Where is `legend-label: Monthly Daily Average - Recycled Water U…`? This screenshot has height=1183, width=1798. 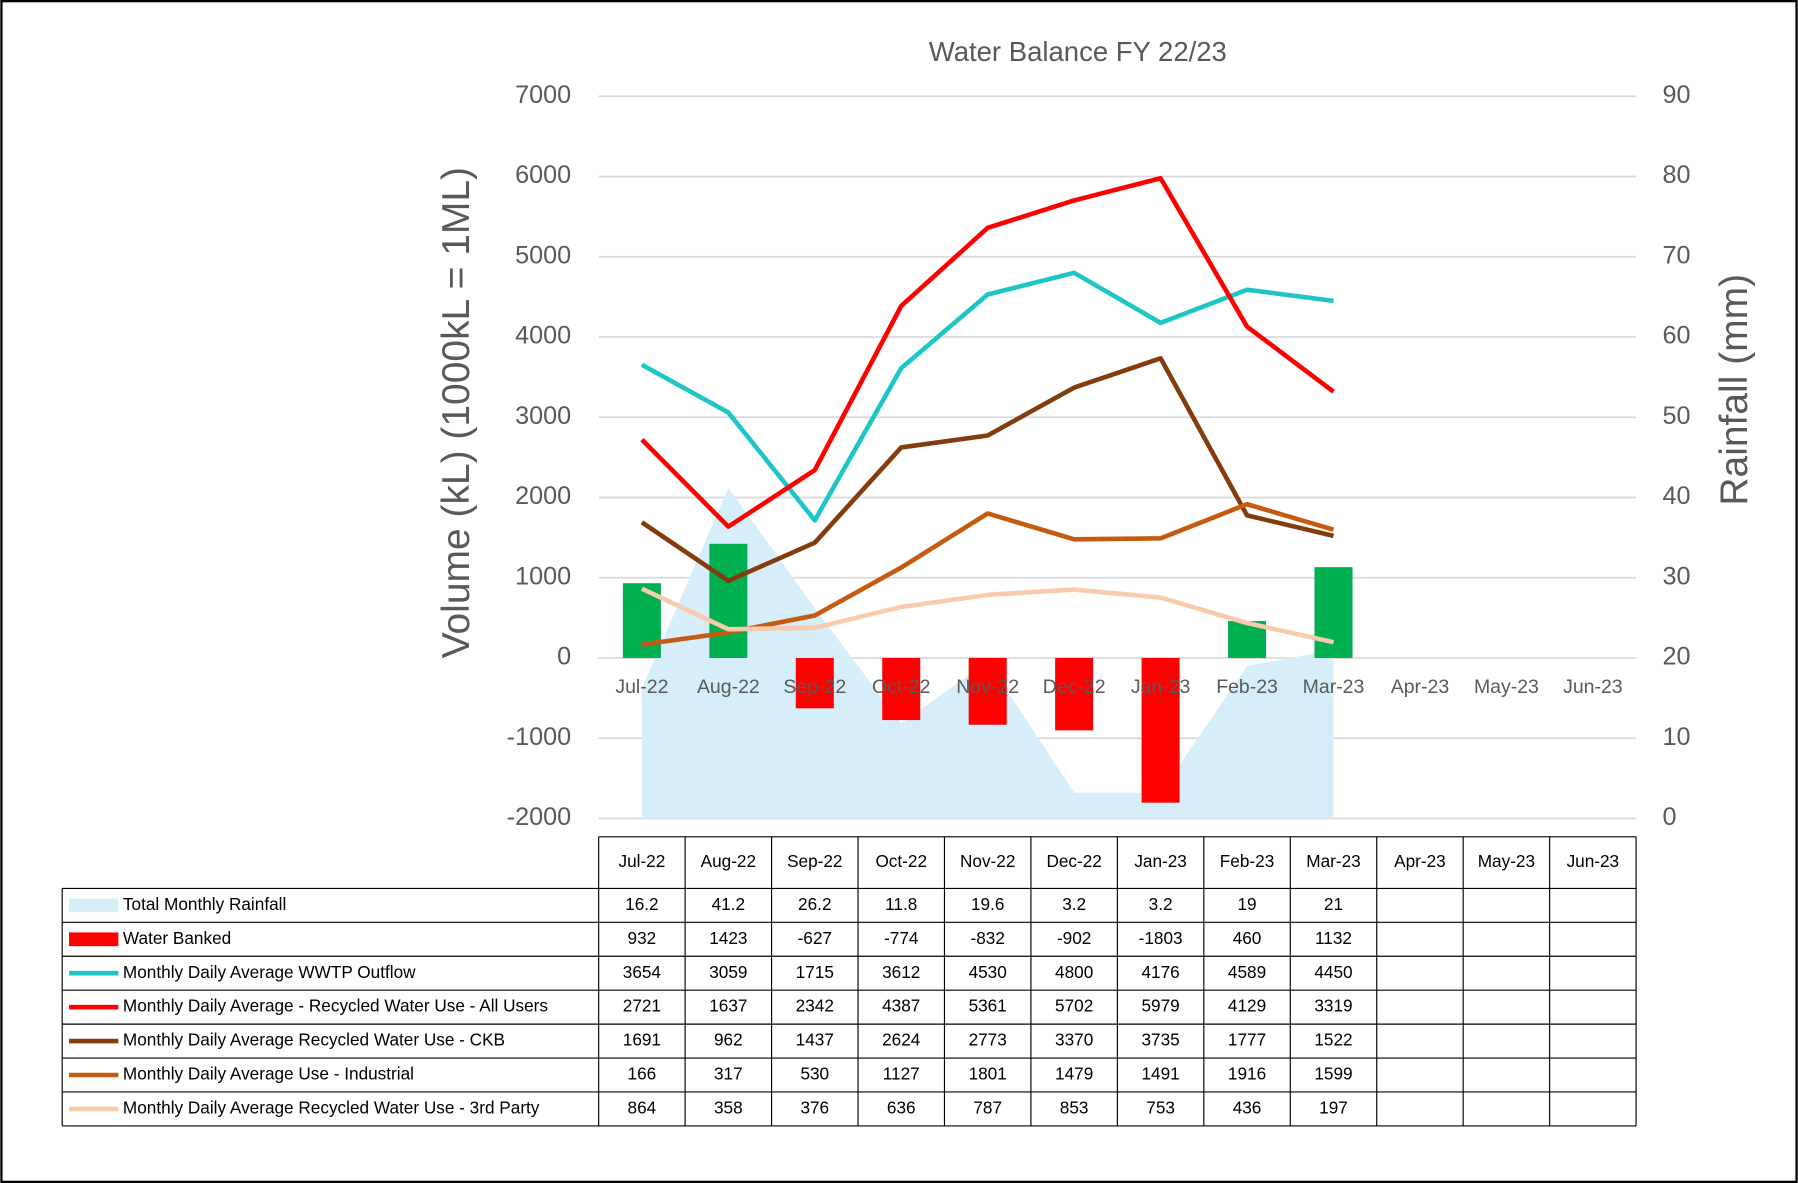 legend-label: Monthly Daily Average - Recycled Water U… is located at coordinates (335, 1006).